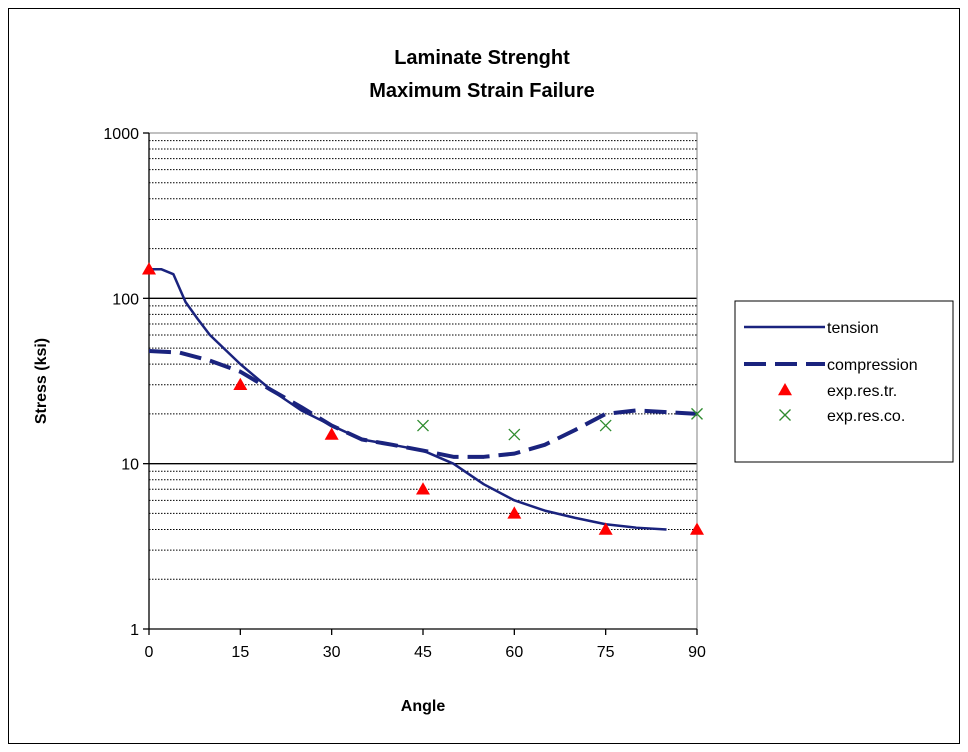 The height and width of the screenshot is (752, 968). What do you see at coordinates (134, 630) in the screenshot?
I see `y-tick-label: 1` at bounding box center [134, 630].